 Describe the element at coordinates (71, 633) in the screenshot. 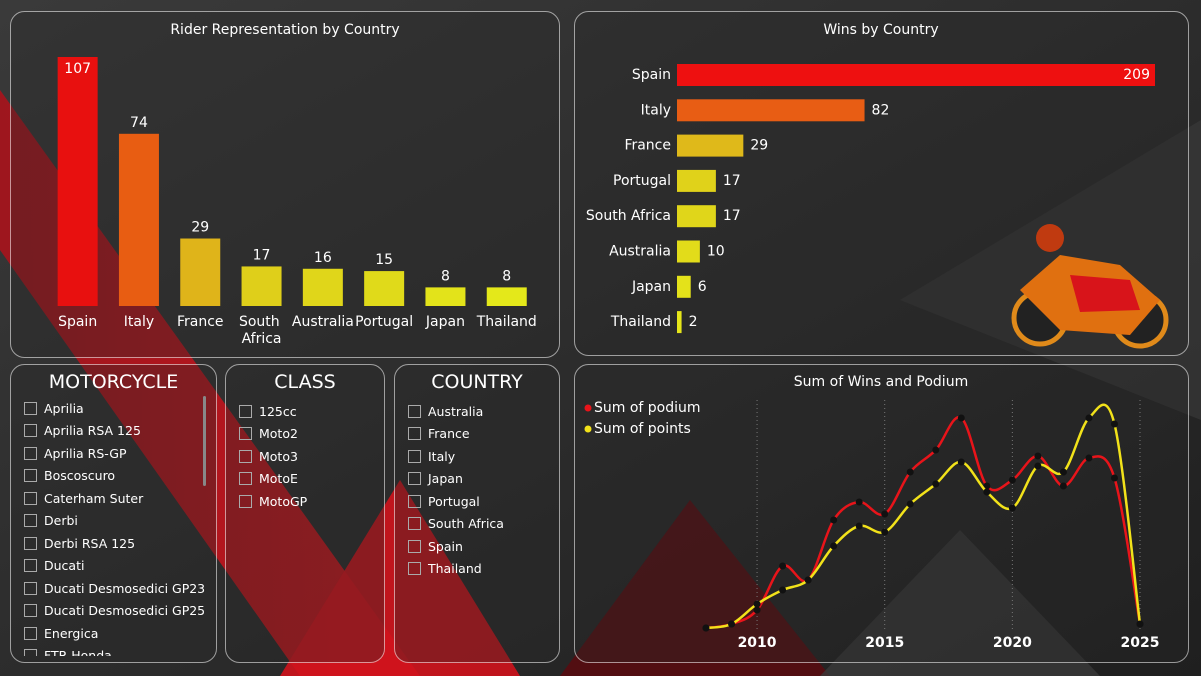

I see `item-label: Energica` at that location.